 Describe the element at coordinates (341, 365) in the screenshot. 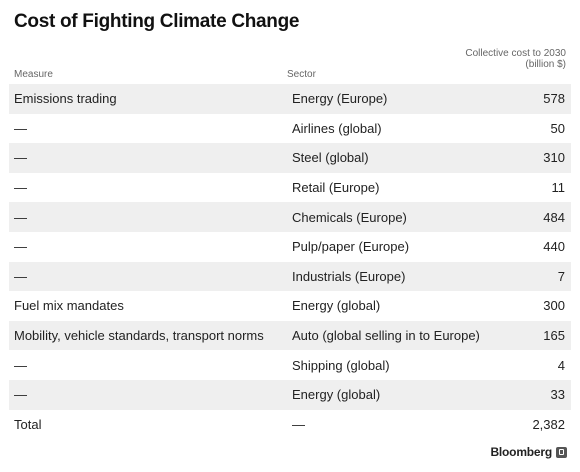

I see `sector-cell: Shipping (global)` at that location.